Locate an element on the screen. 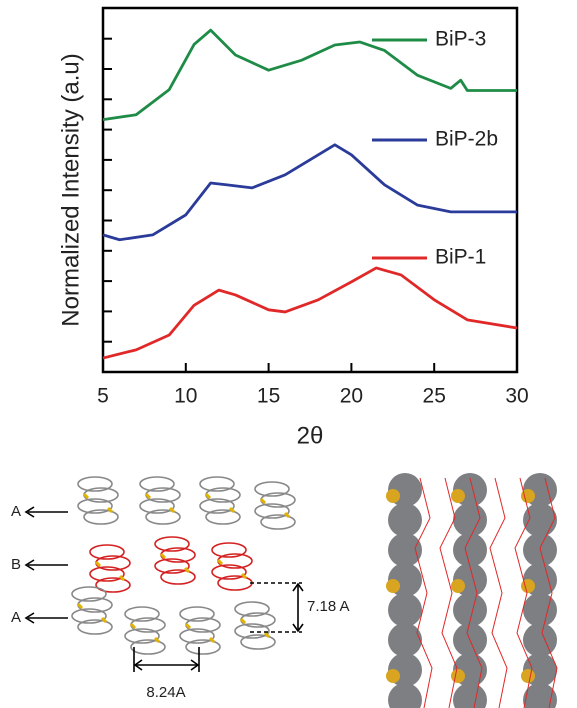  x-tick-label: 5 is located at coordinates (103, 396).